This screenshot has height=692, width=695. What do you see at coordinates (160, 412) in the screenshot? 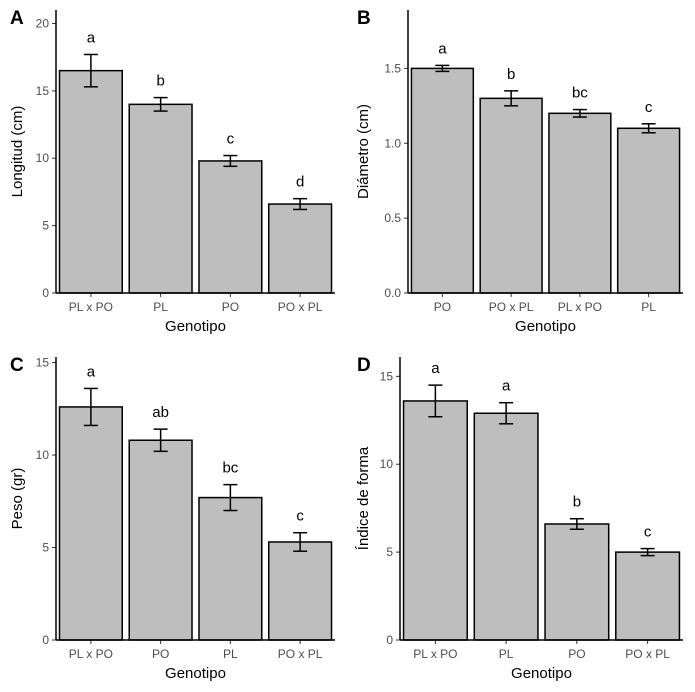
I see `significance-label: ab` at bounding box center [160, 412].